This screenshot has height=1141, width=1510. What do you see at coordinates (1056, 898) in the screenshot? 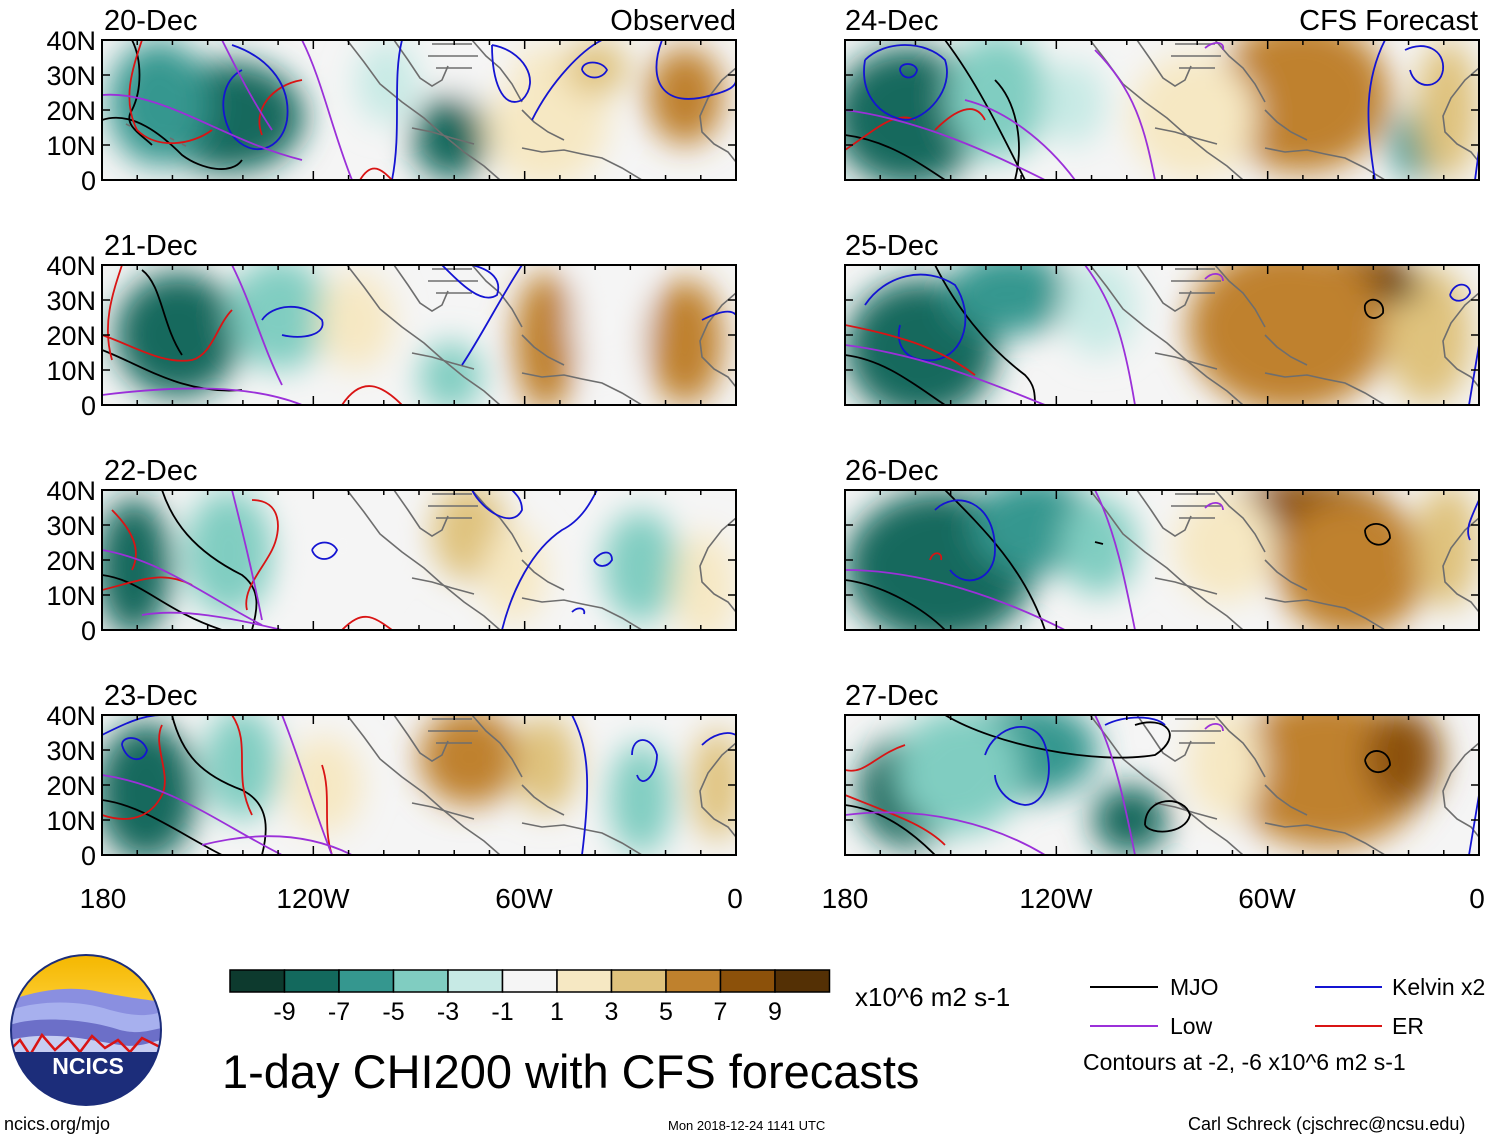
I see `lon-label: 120W` at bounding box center [1056, 898].